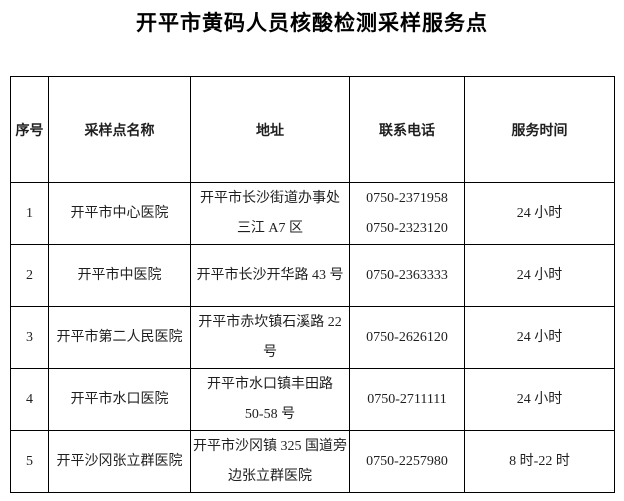  What do you see at coordinates (407, 213) in the screenshot?
I see `cell-phone: 0750-2371958 0750-2323120` at bounding box center [407, 213].